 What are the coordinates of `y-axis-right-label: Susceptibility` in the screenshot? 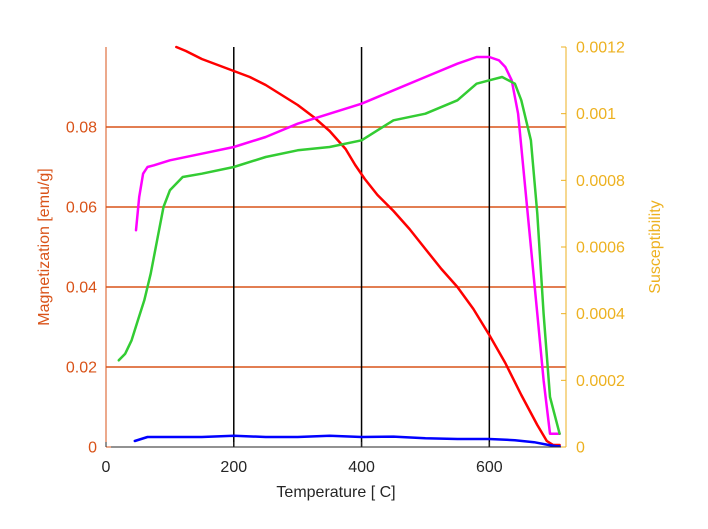 It's located at (655, 246).